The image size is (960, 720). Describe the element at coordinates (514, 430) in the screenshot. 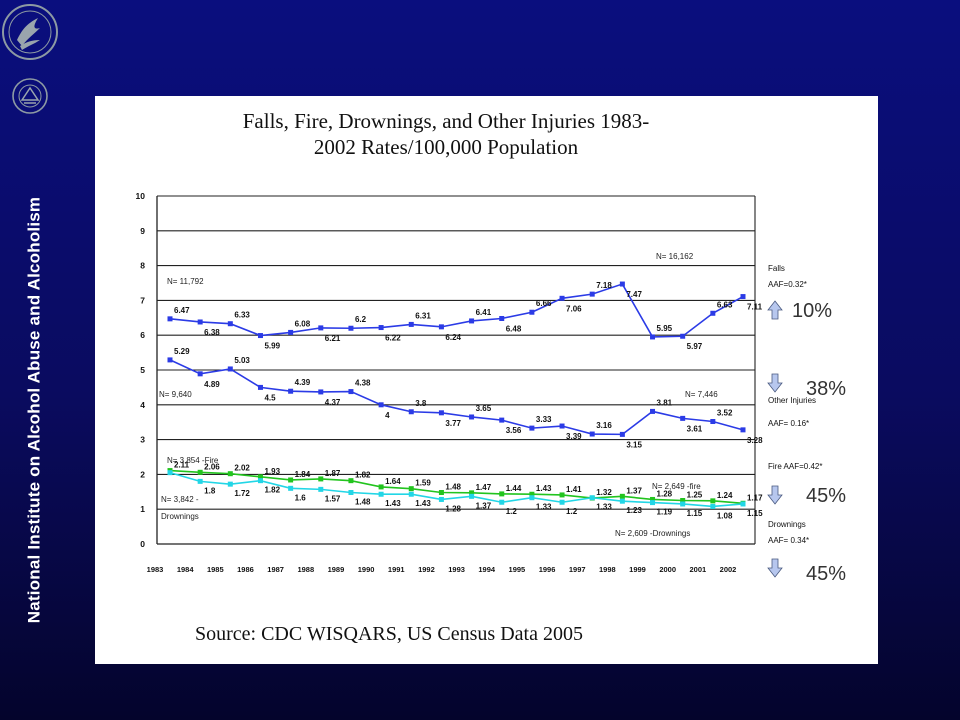

I see `data-label: 3.56` at that location.